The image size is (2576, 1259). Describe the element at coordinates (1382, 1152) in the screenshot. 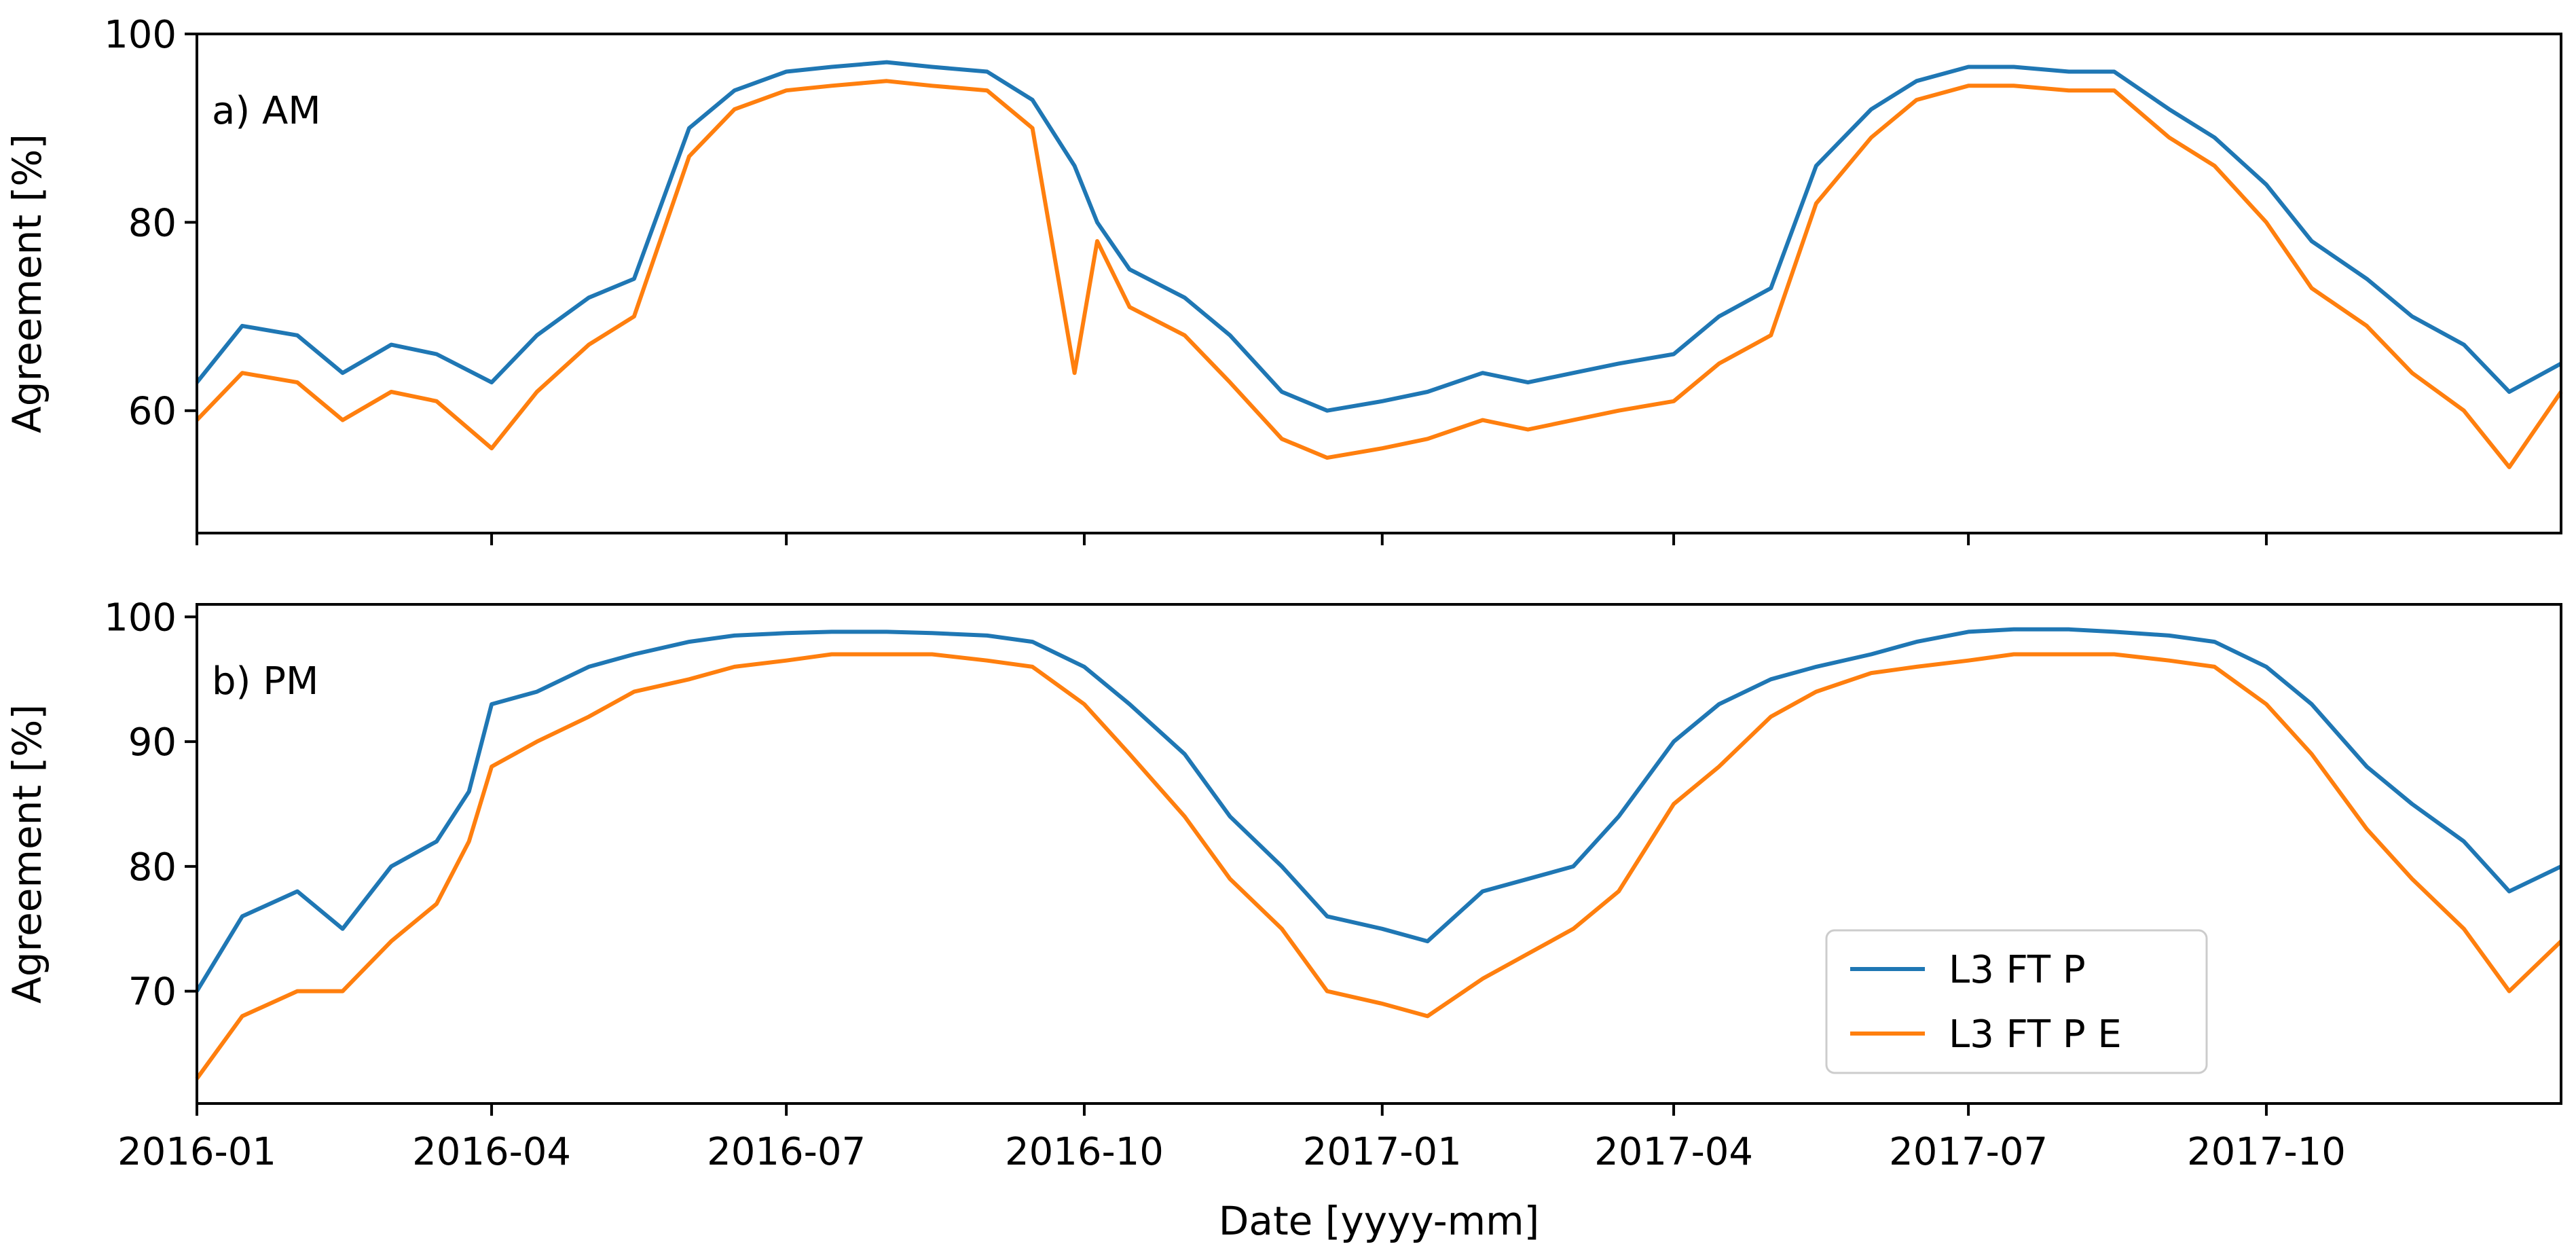

I see `x-tick-label: 2017-01` at that location.